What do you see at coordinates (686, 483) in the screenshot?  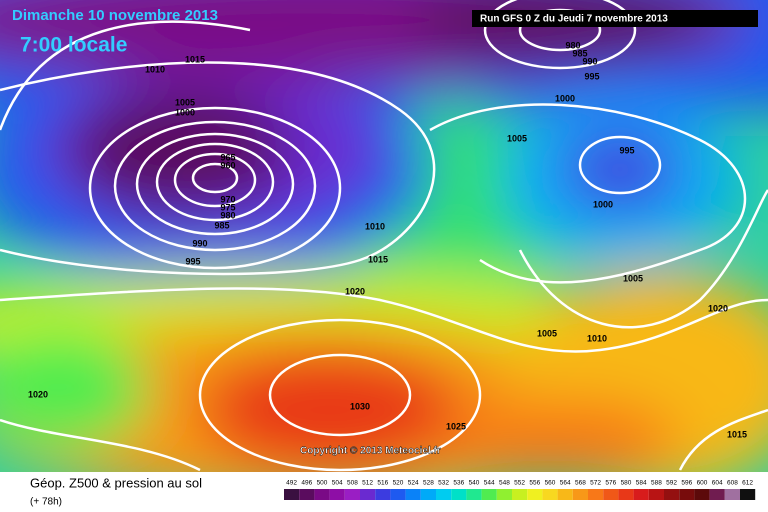 I see `scale-label: 596` at bounding box center [686, 483].